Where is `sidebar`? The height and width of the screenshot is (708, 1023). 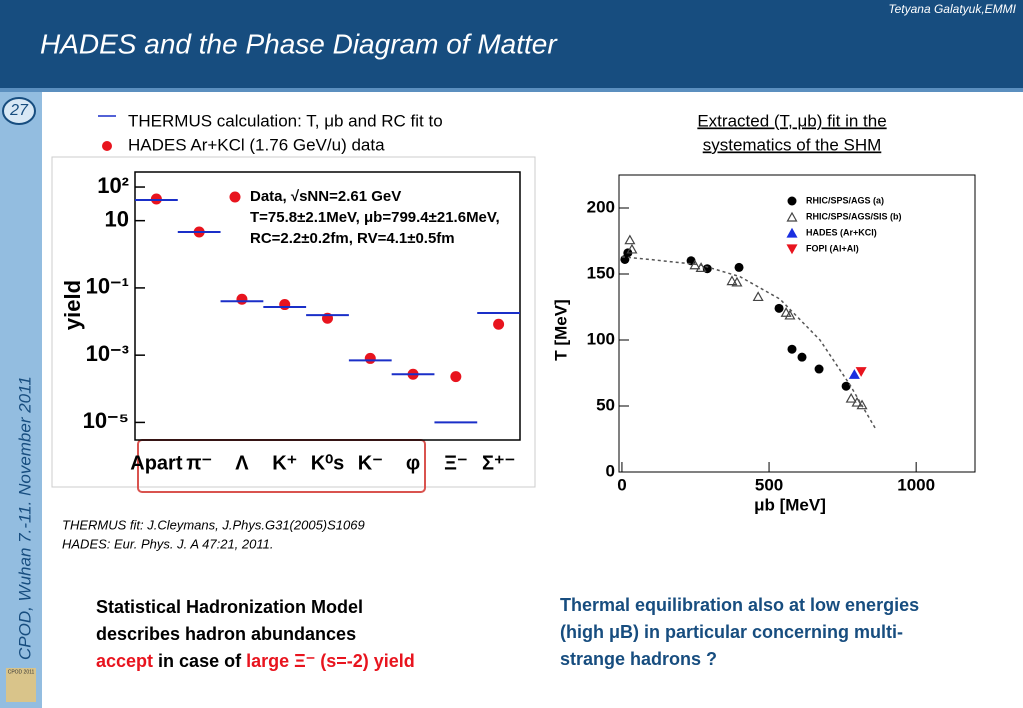 sidebar is located at coordinates (21, 400).